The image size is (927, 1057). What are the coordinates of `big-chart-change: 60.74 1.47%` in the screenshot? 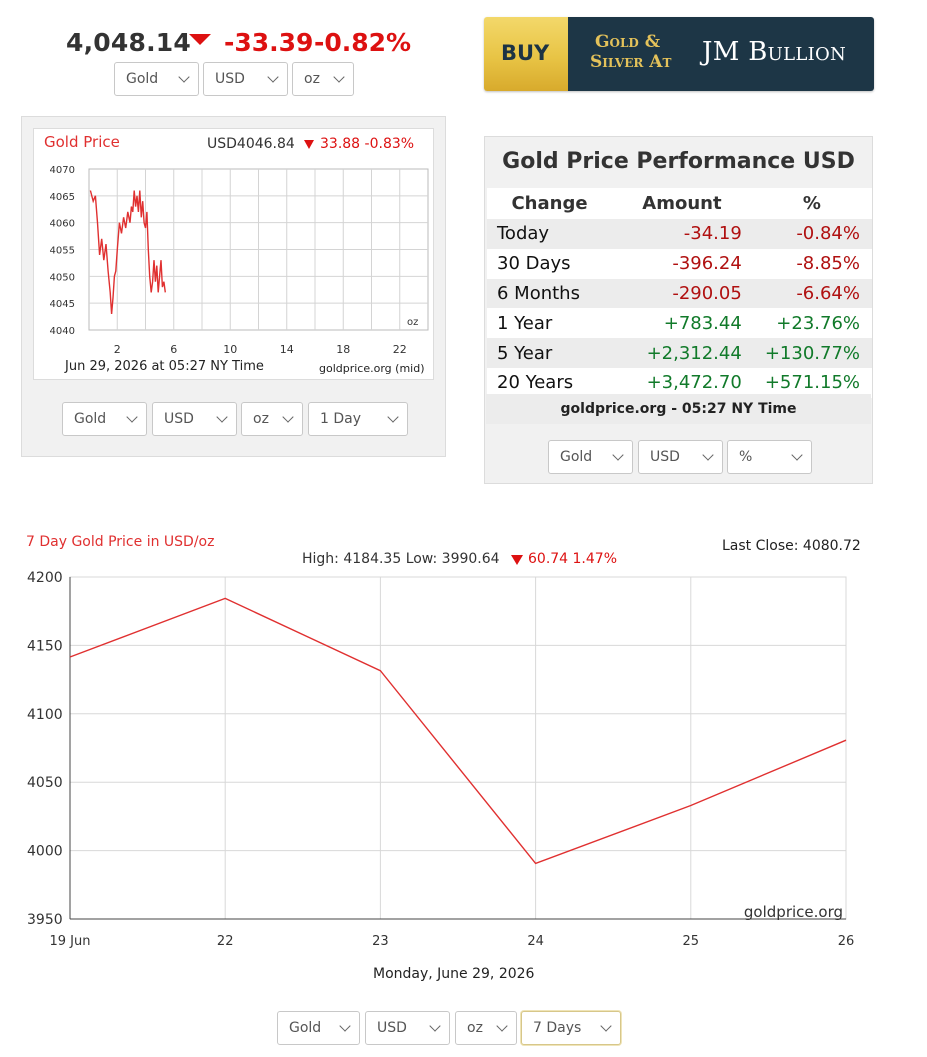 It's located at (573, 559).